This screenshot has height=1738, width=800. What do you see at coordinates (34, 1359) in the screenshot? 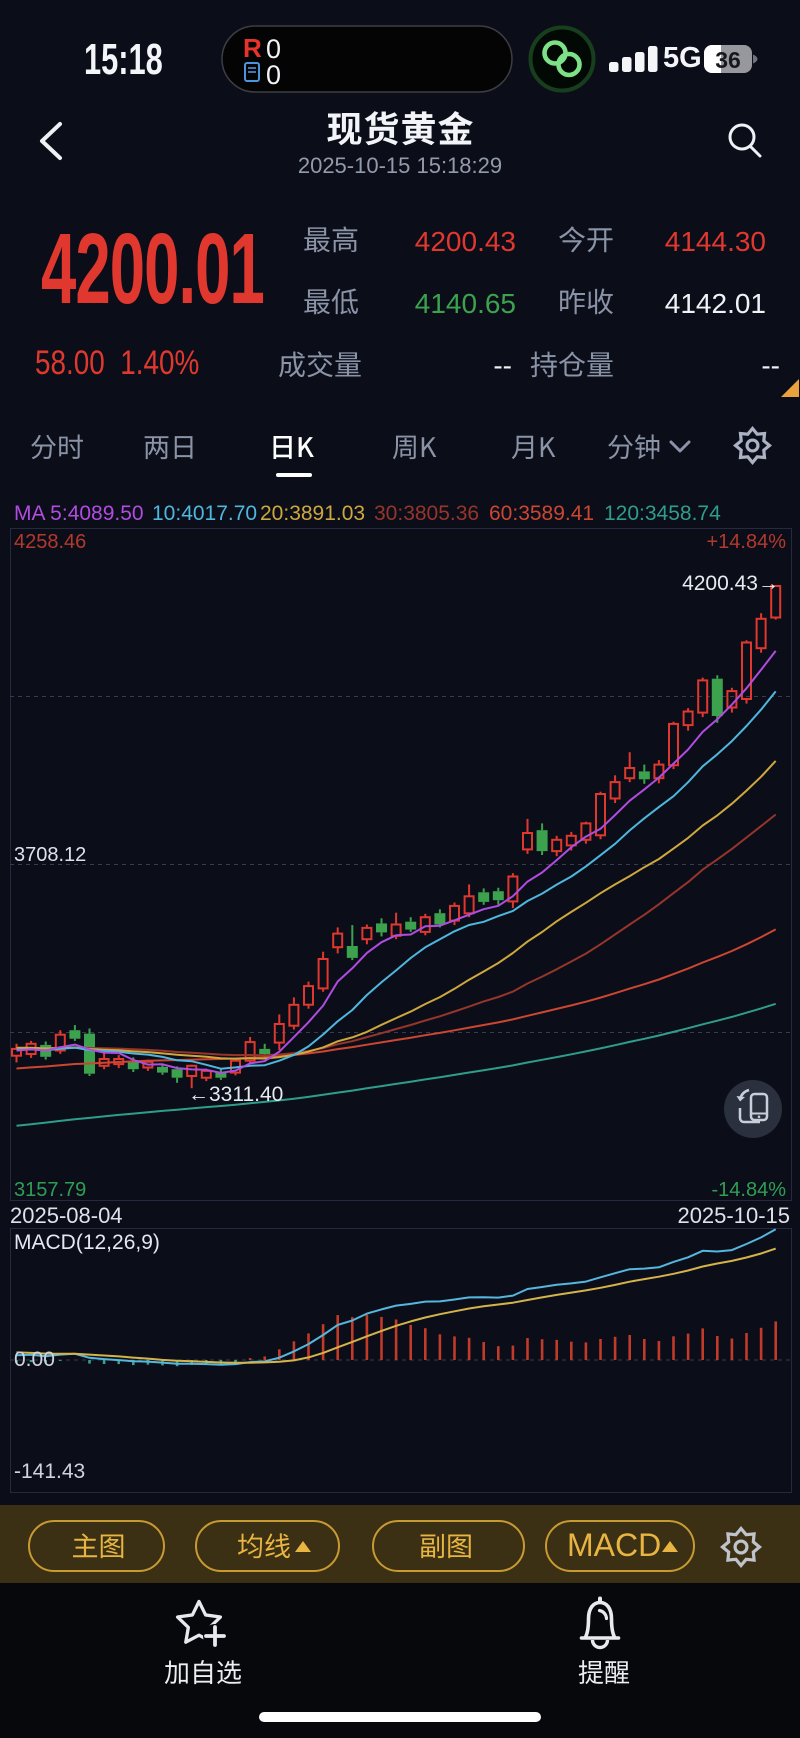
I see `svg-text: 0.00` at bounding box center [34, 1359].